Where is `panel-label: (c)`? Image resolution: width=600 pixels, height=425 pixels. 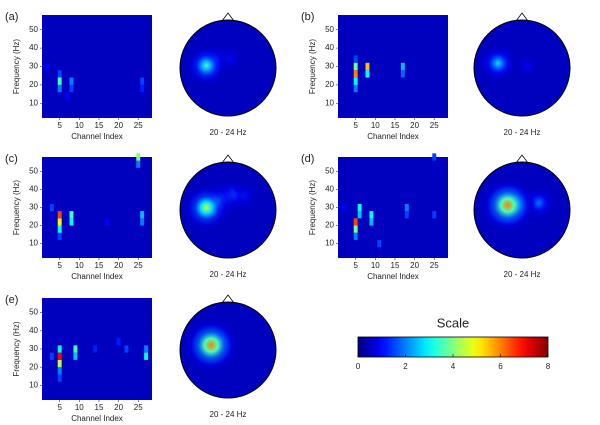
panel-label: (c) is located at coordinates (11, 159).